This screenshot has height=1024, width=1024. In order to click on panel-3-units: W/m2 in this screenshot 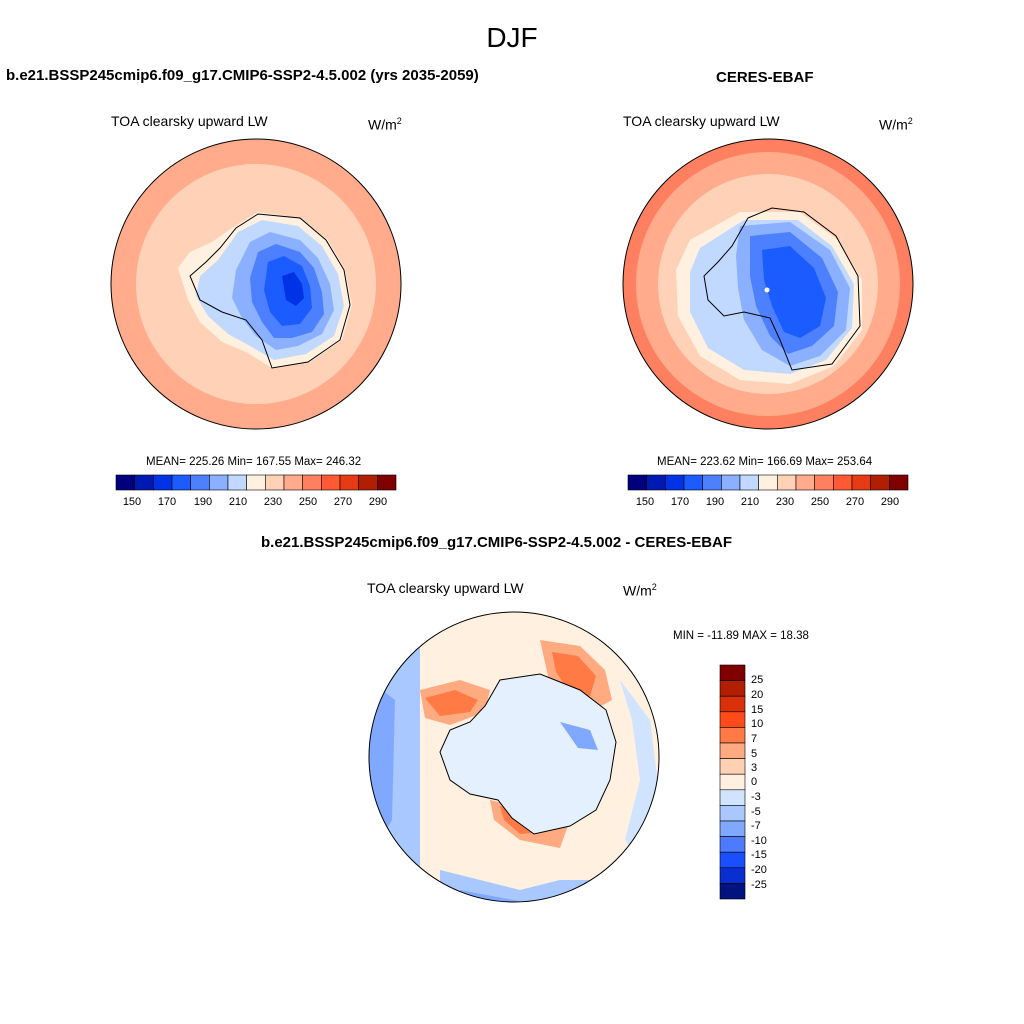, I will do `click(640, 590)`.